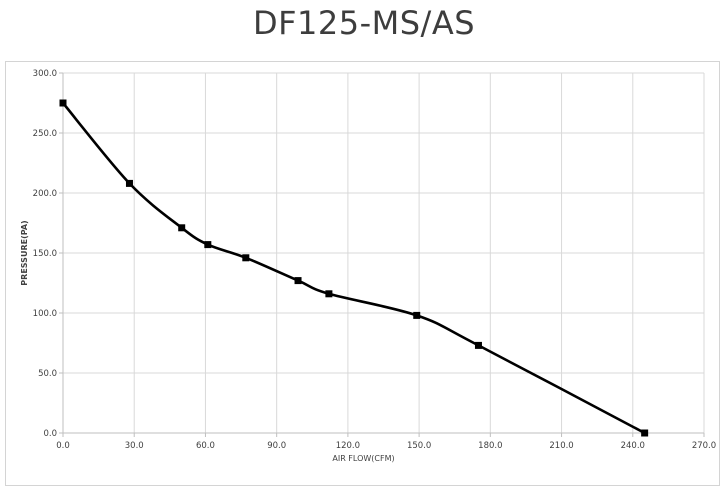 Image resolution: width=728 pixels, height=493 pixels. Describe the element at coordinates (205, 446) in the screenshot. I see `x-tick-label: 60.0` at that location.